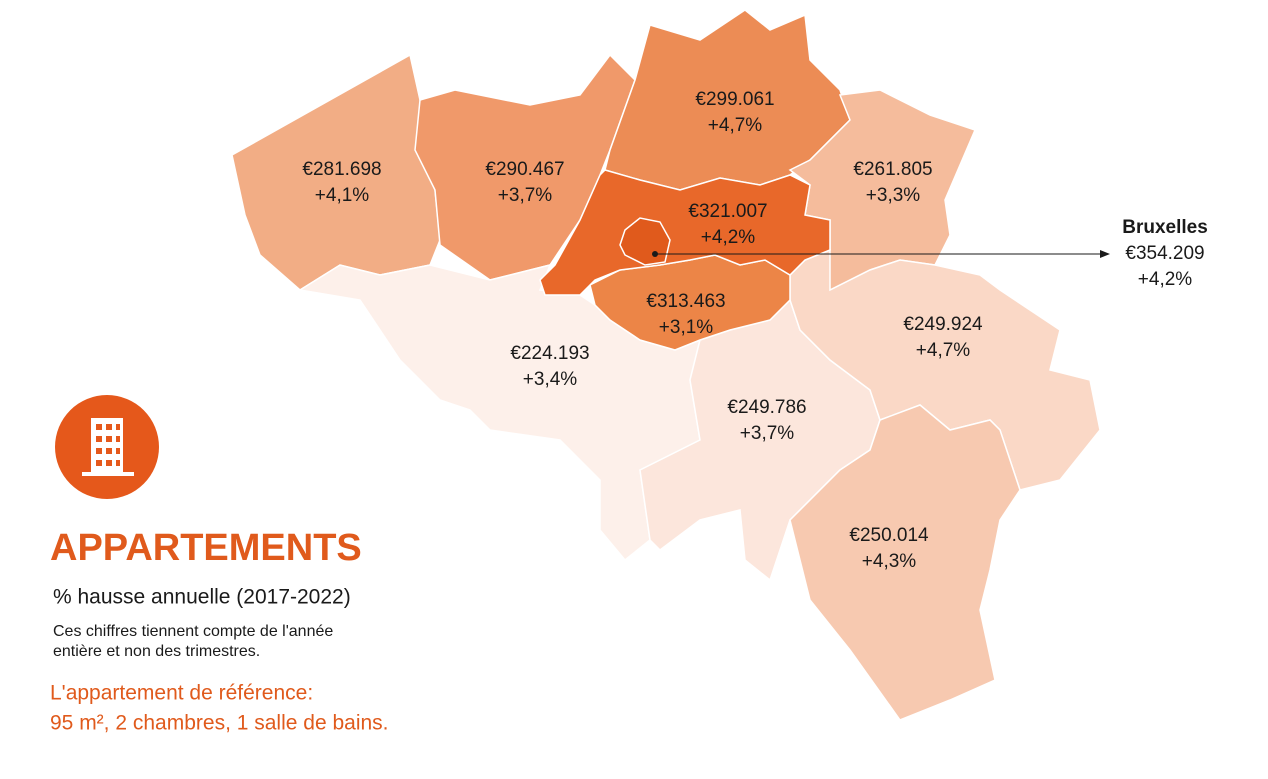  I want to click on brussels-dot, so click(655, 254).